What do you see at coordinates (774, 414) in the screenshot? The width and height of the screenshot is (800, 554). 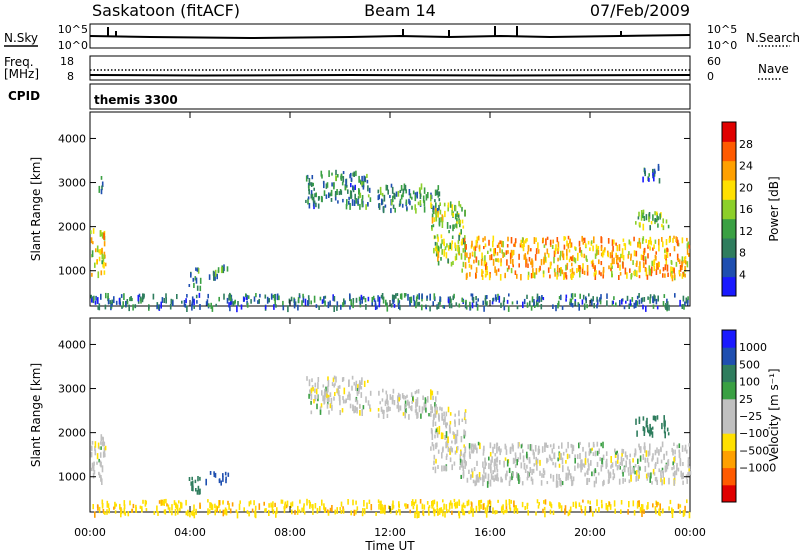 I see `velocity-colorbar-label: Velocity [m s⁻¹]` at bounding box center [774, 414].